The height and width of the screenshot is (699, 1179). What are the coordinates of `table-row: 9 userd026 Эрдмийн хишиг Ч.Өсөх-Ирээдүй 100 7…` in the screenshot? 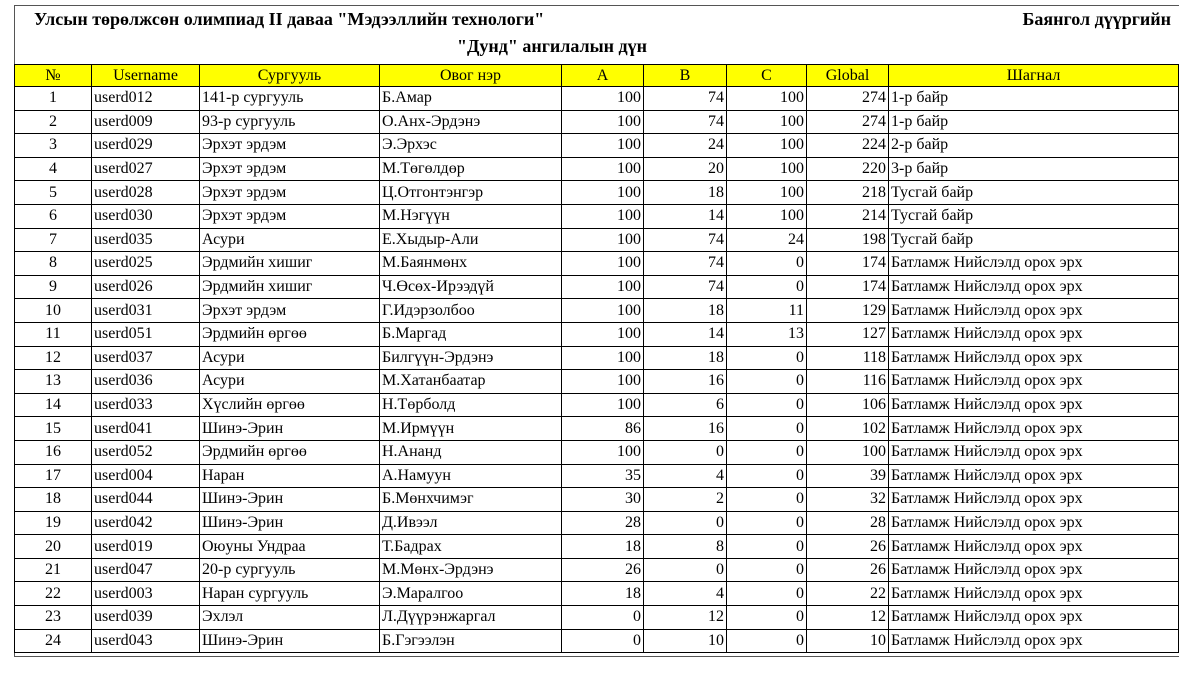 It's located at (596, 287).